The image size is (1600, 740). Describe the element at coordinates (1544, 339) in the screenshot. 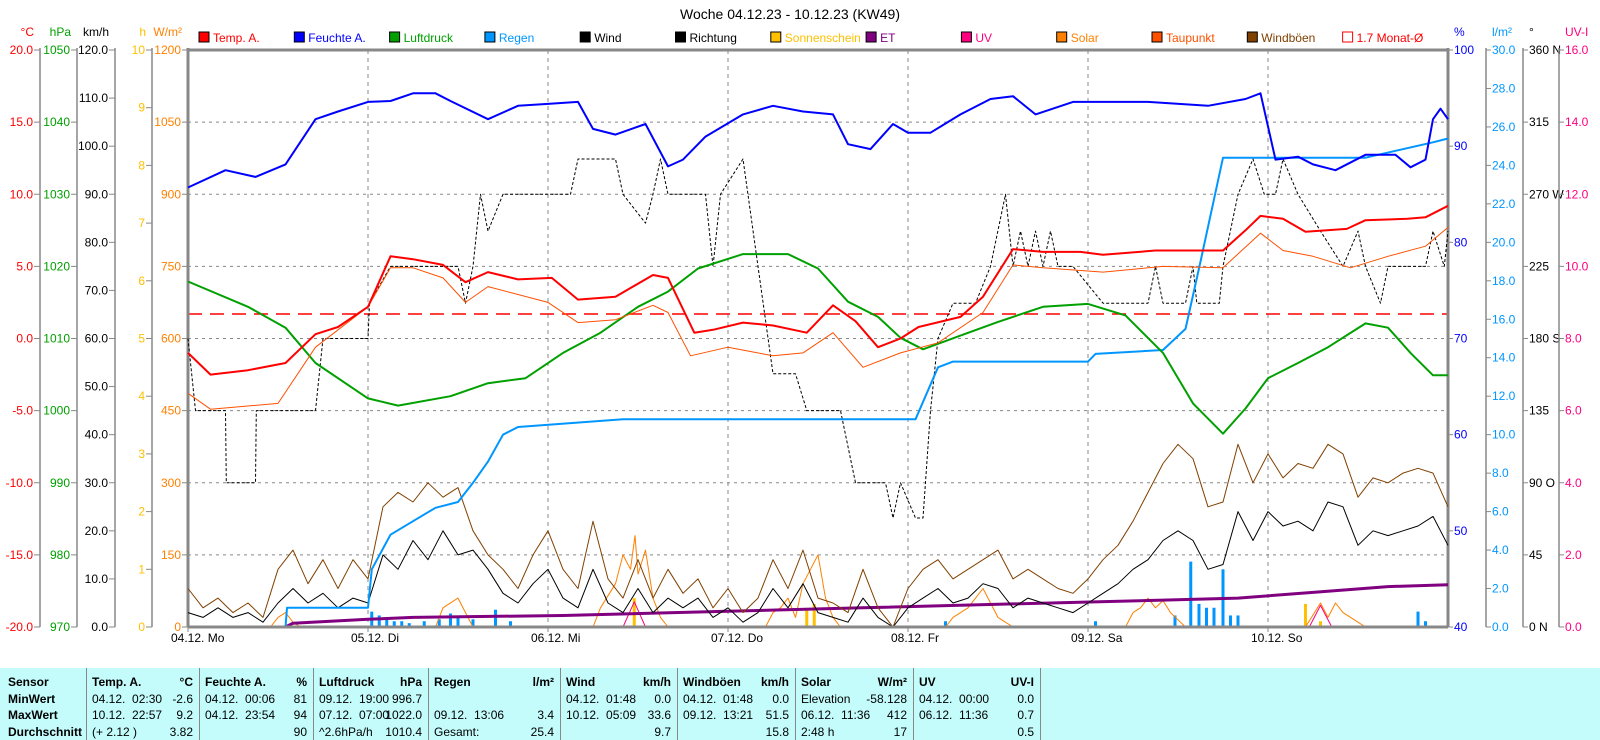

I see `dir-tick-label: 180 S` at that location.